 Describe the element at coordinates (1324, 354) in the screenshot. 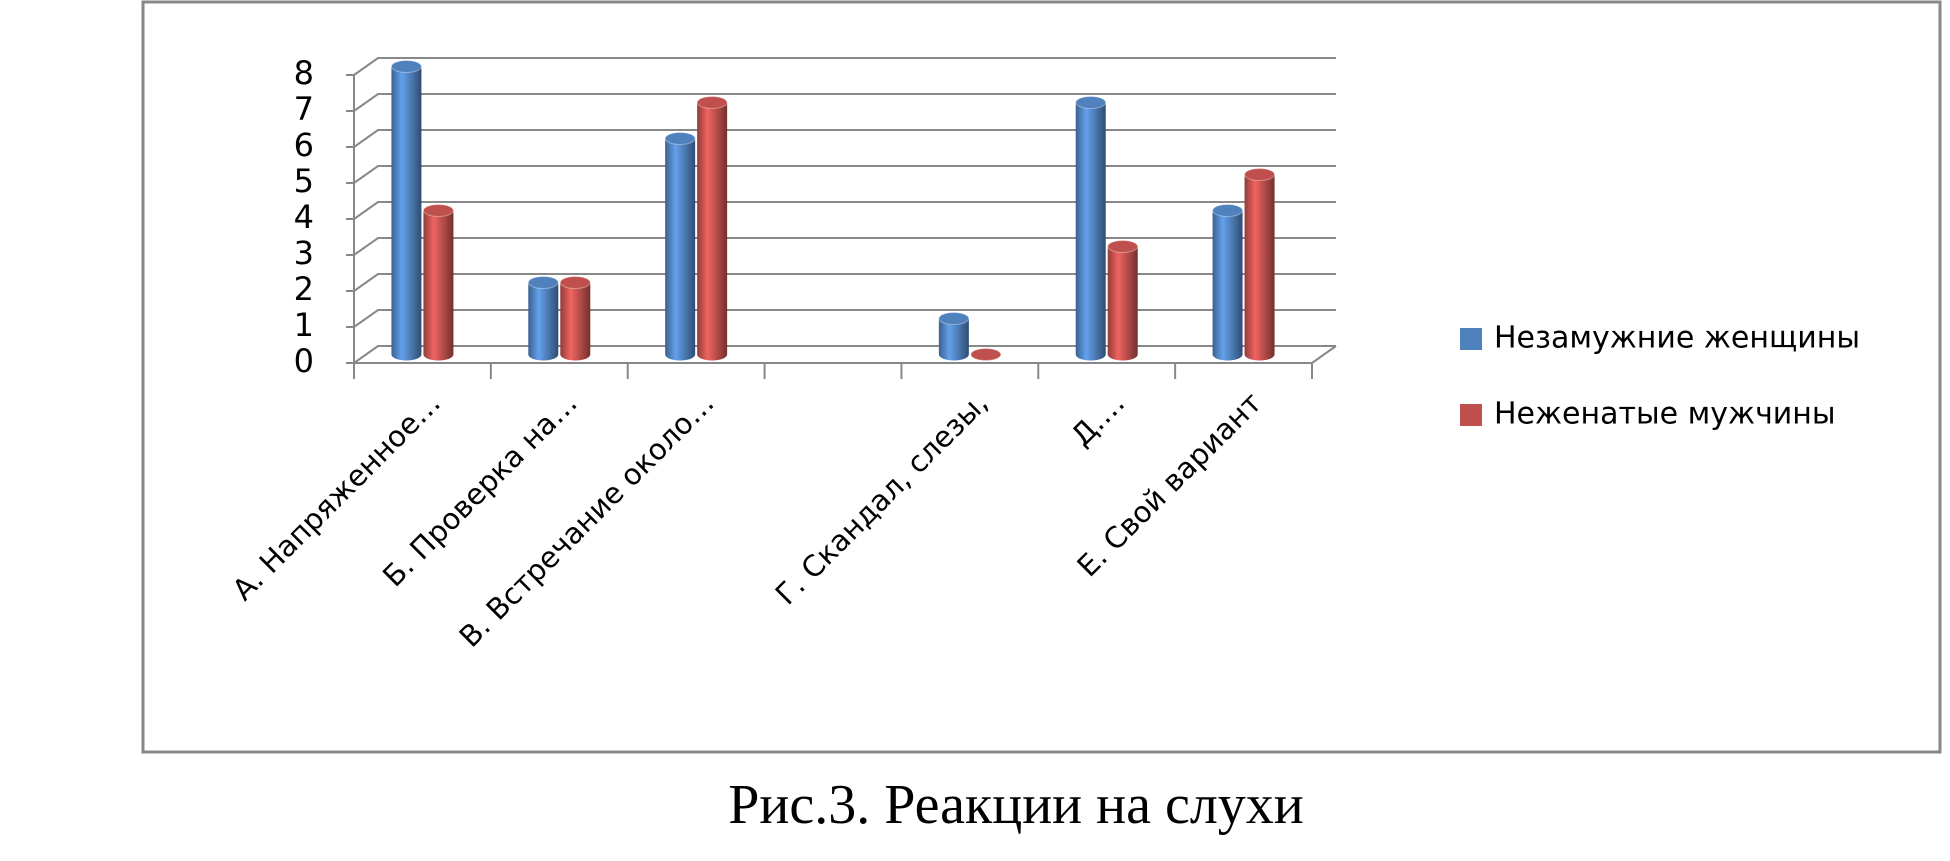

I see `x-axis-right` at that location.